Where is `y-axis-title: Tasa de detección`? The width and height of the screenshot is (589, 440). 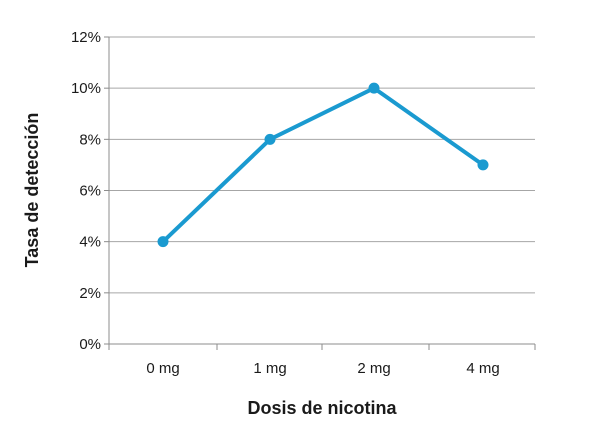
y-axis-title: Tasa de detección is located at coordinates (32, 190).